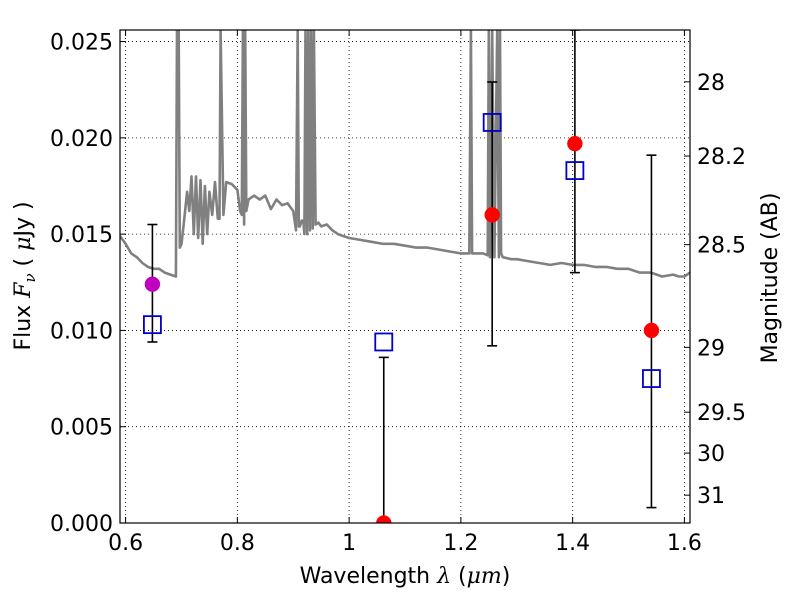 The width and height of the screenshot is (800, 600). What do you see at coordinates (349, 543) in the screenshot?
I see `x-tick-label: 1` at bounding box center [349, 543].